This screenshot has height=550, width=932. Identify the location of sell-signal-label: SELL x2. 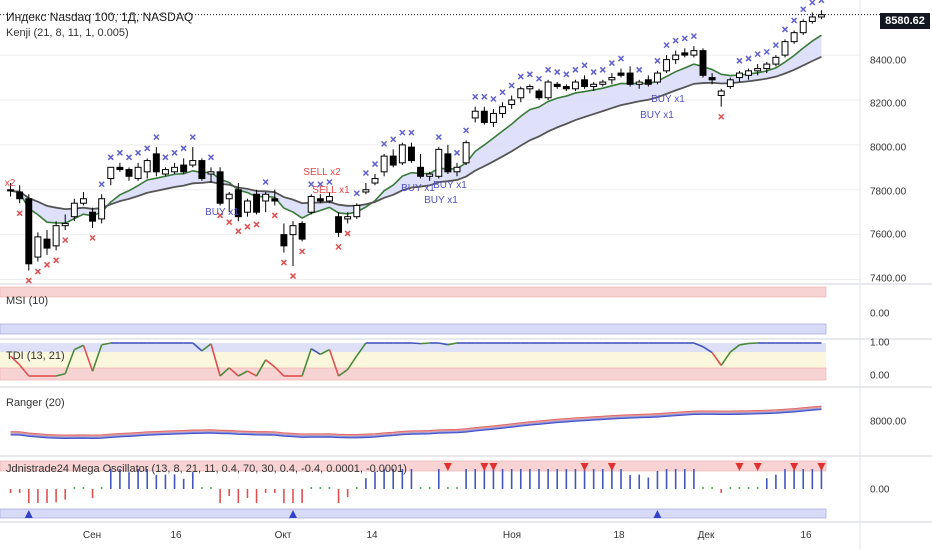
(322, 172).